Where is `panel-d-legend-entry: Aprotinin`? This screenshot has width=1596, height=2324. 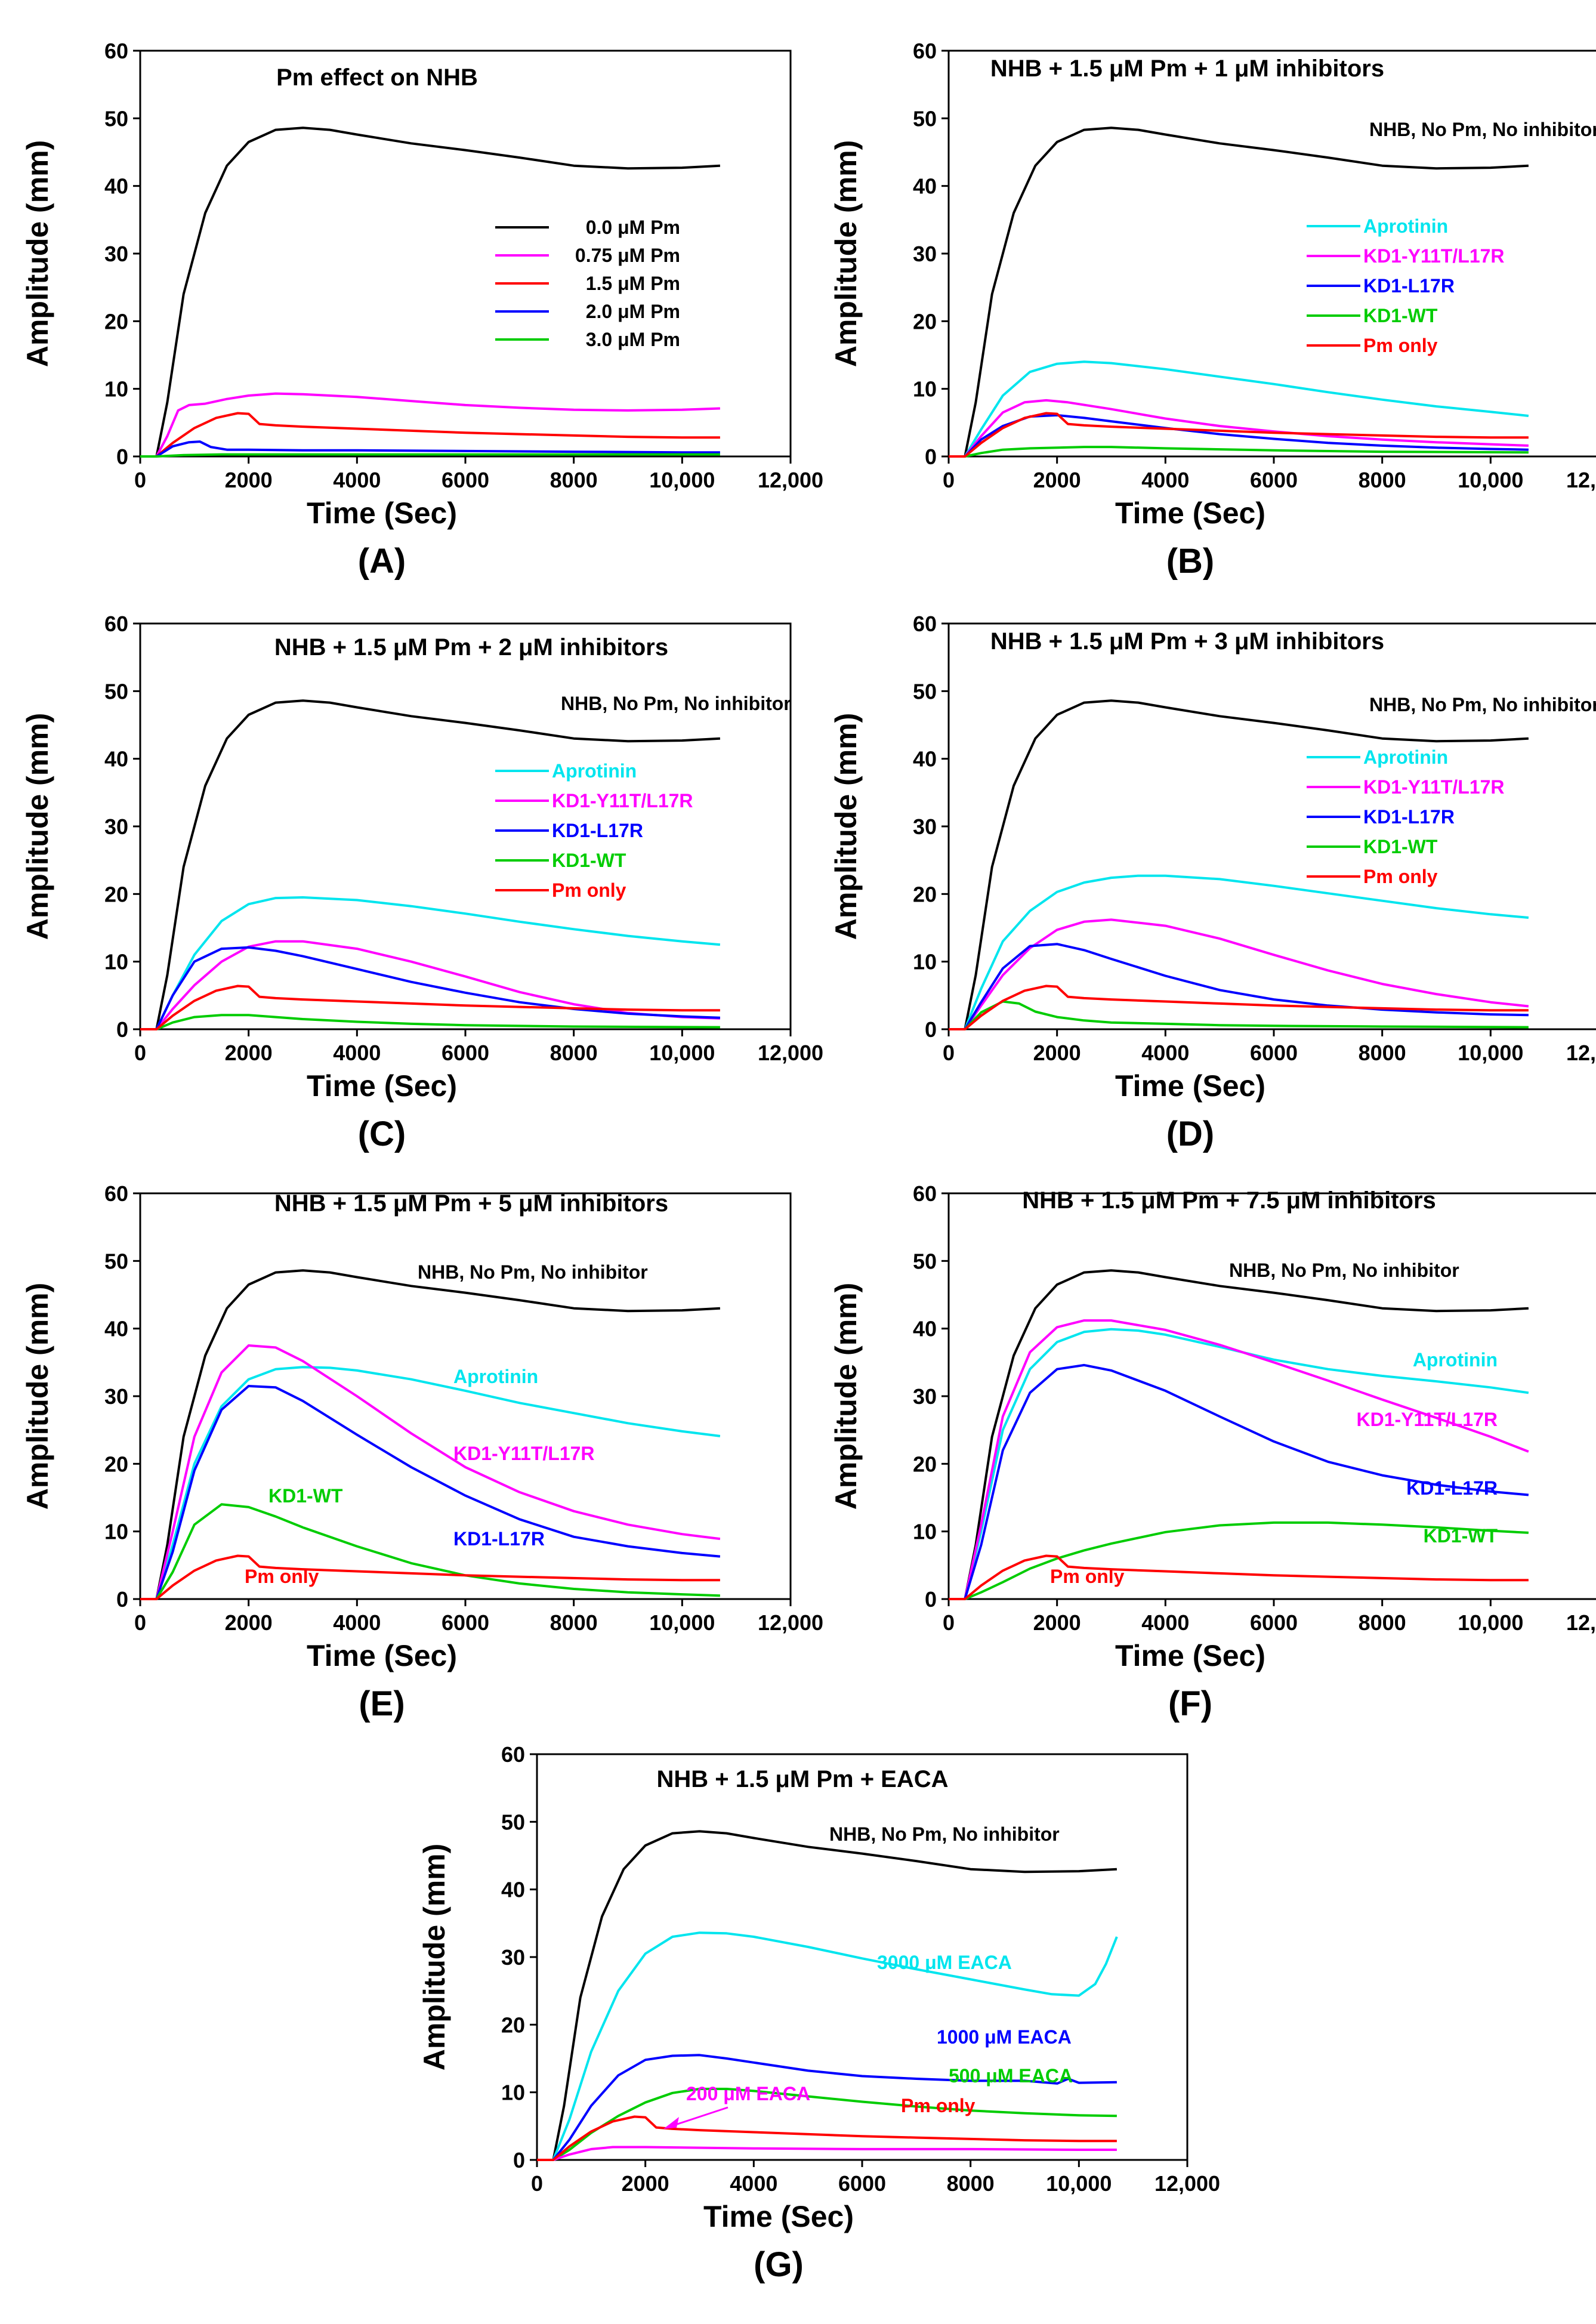 panel-d-legend-entry: Aprotinin is located at coordinates (1378, 757).